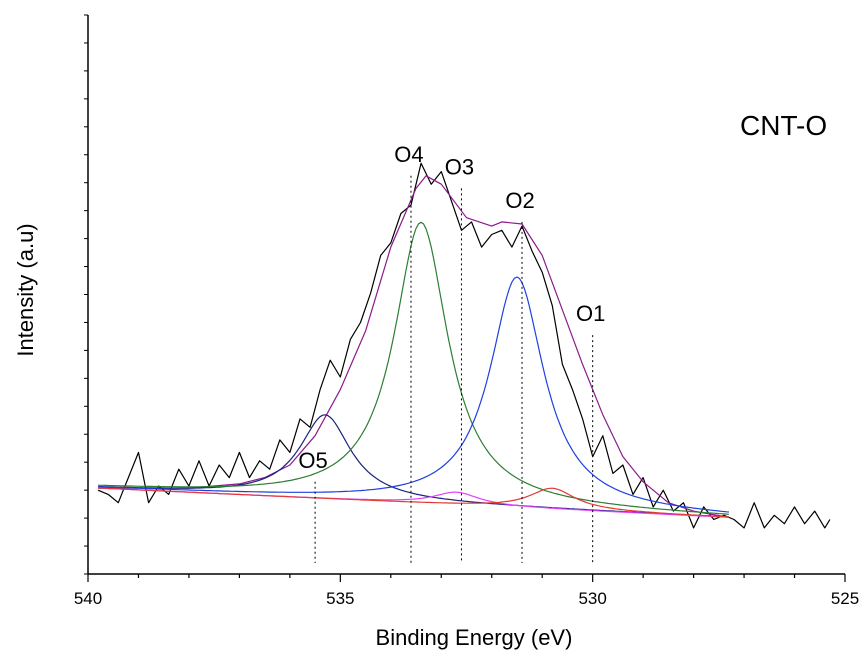 Image resolution: width=864 pixels, height=659 pixels. Describe the element at coordinates (88, 598) in the screenshot. I see `x-tick-label: 540` at that location.